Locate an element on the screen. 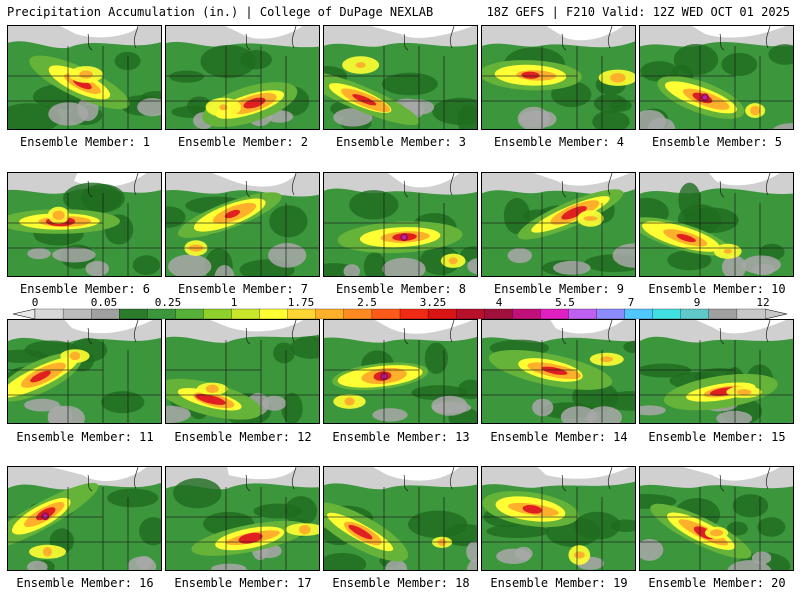  ensemble-member-label: Ensemble Member: 20 is located at coordinates (717, 583).